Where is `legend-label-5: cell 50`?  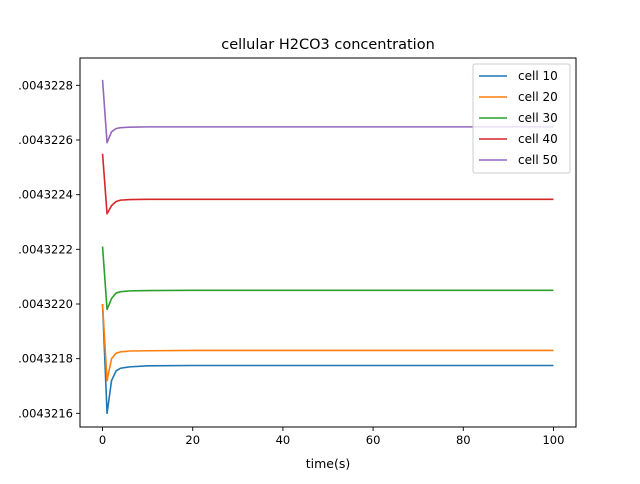 legend-label-5: cell 50 is located at coordinates (538, 160).